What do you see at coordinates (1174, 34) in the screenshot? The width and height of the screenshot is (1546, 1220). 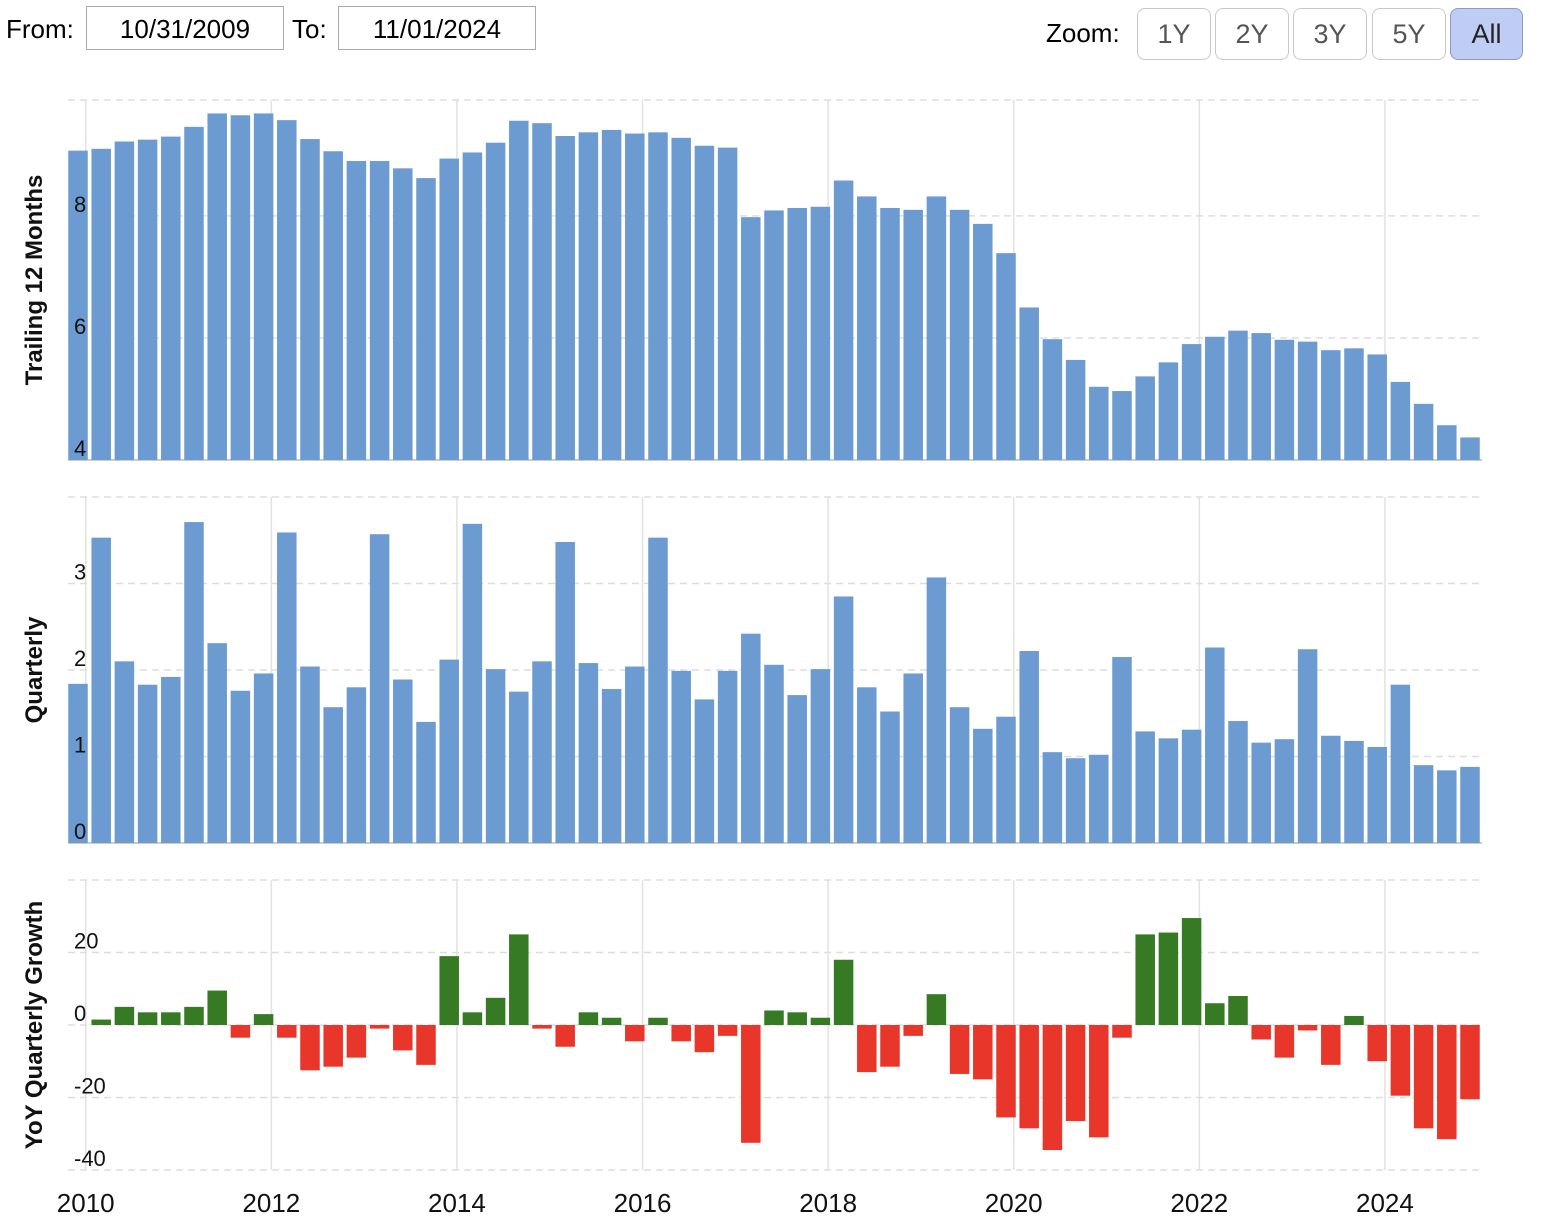 I see `zoom-1y-button: 1Y` at bounding box center [1174, 34].